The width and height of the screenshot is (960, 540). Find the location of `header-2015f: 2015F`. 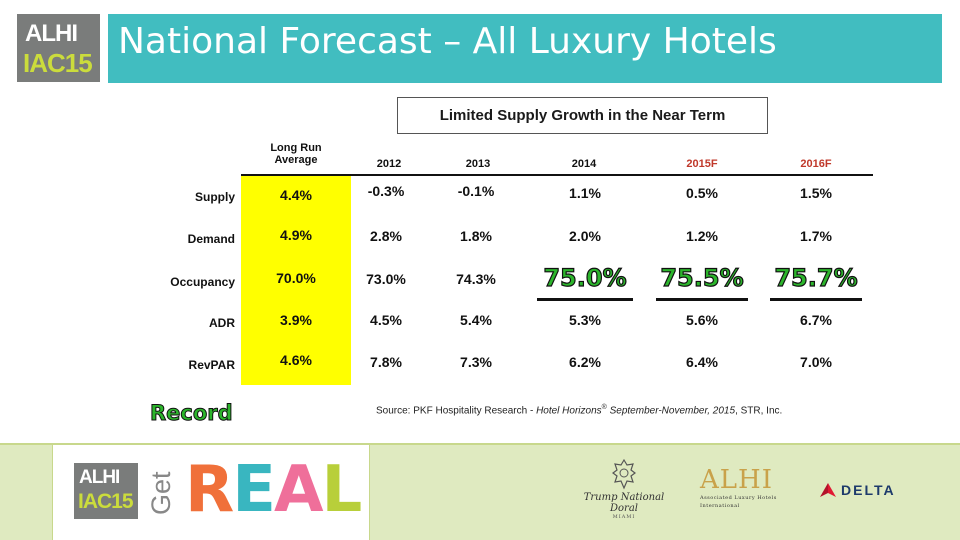

header-2015f: 2015F is located at coordinates (702, 164).